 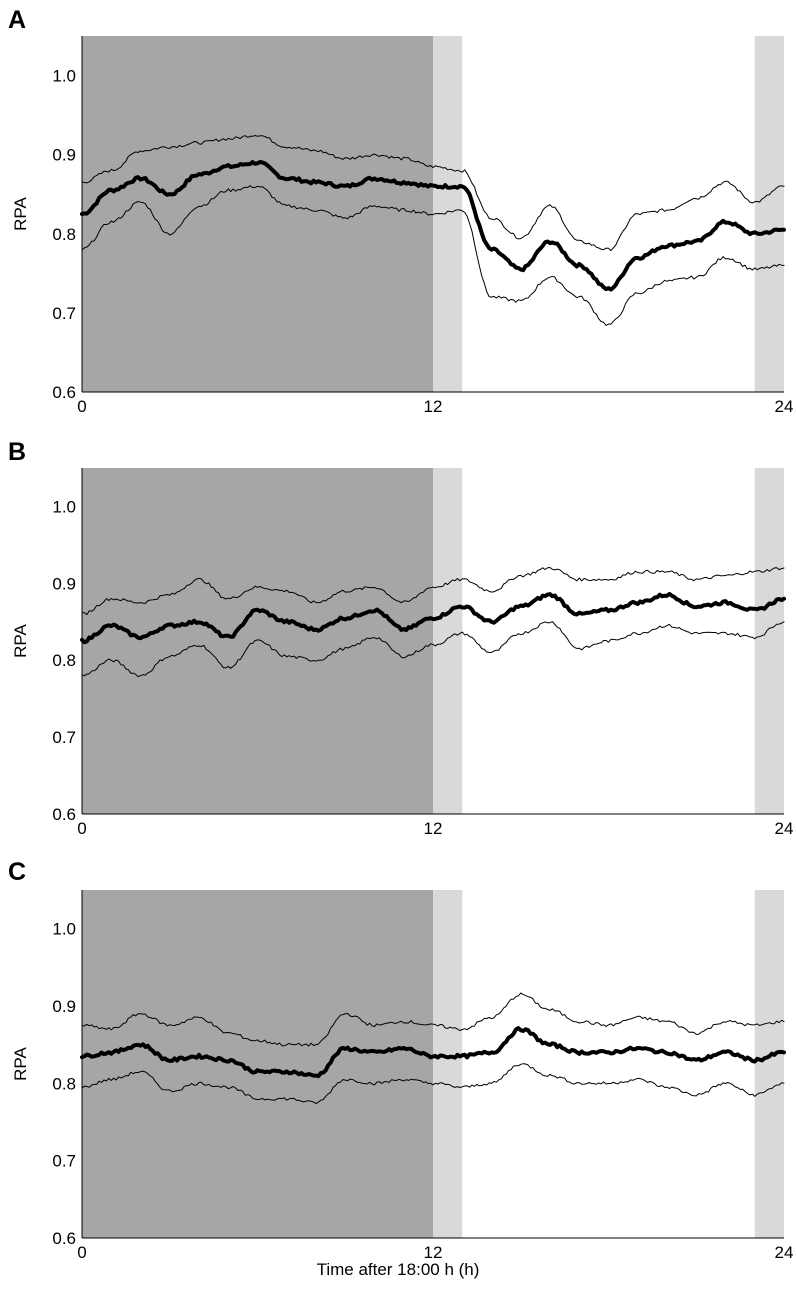 I want to click on panel-b-y-tick-1: 0.7, so click(x=64, y=737).